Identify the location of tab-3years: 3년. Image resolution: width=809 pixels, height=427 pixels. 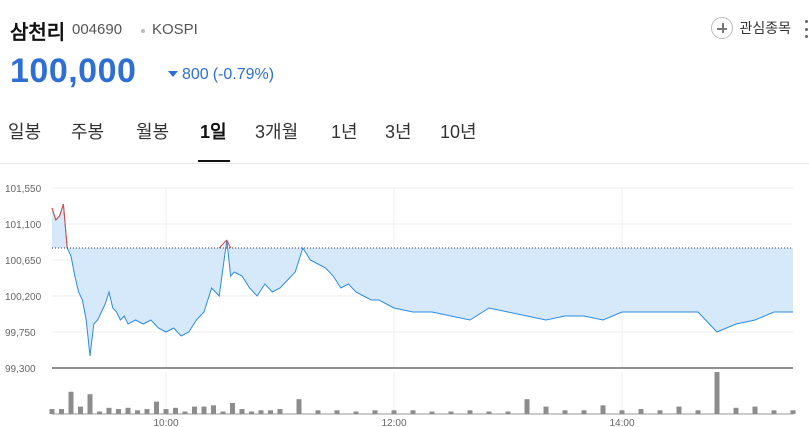
(398, 132).